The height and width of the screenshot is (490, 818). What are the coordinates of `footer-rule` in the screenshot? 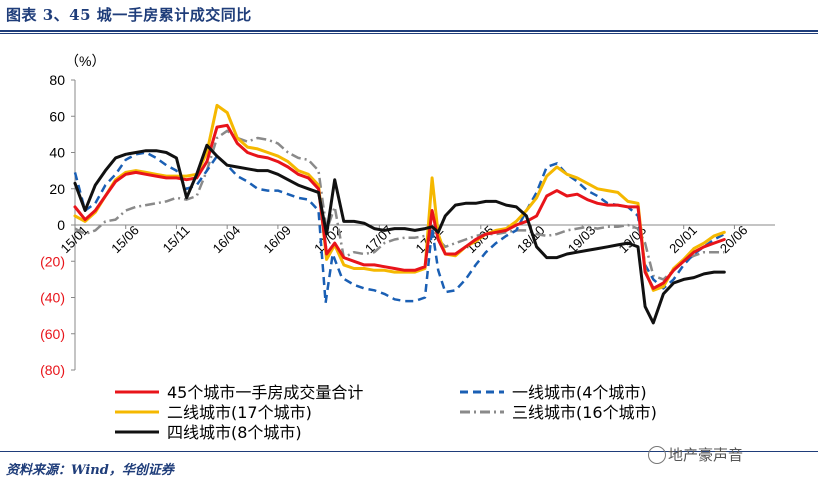 It's located at (409, 451).